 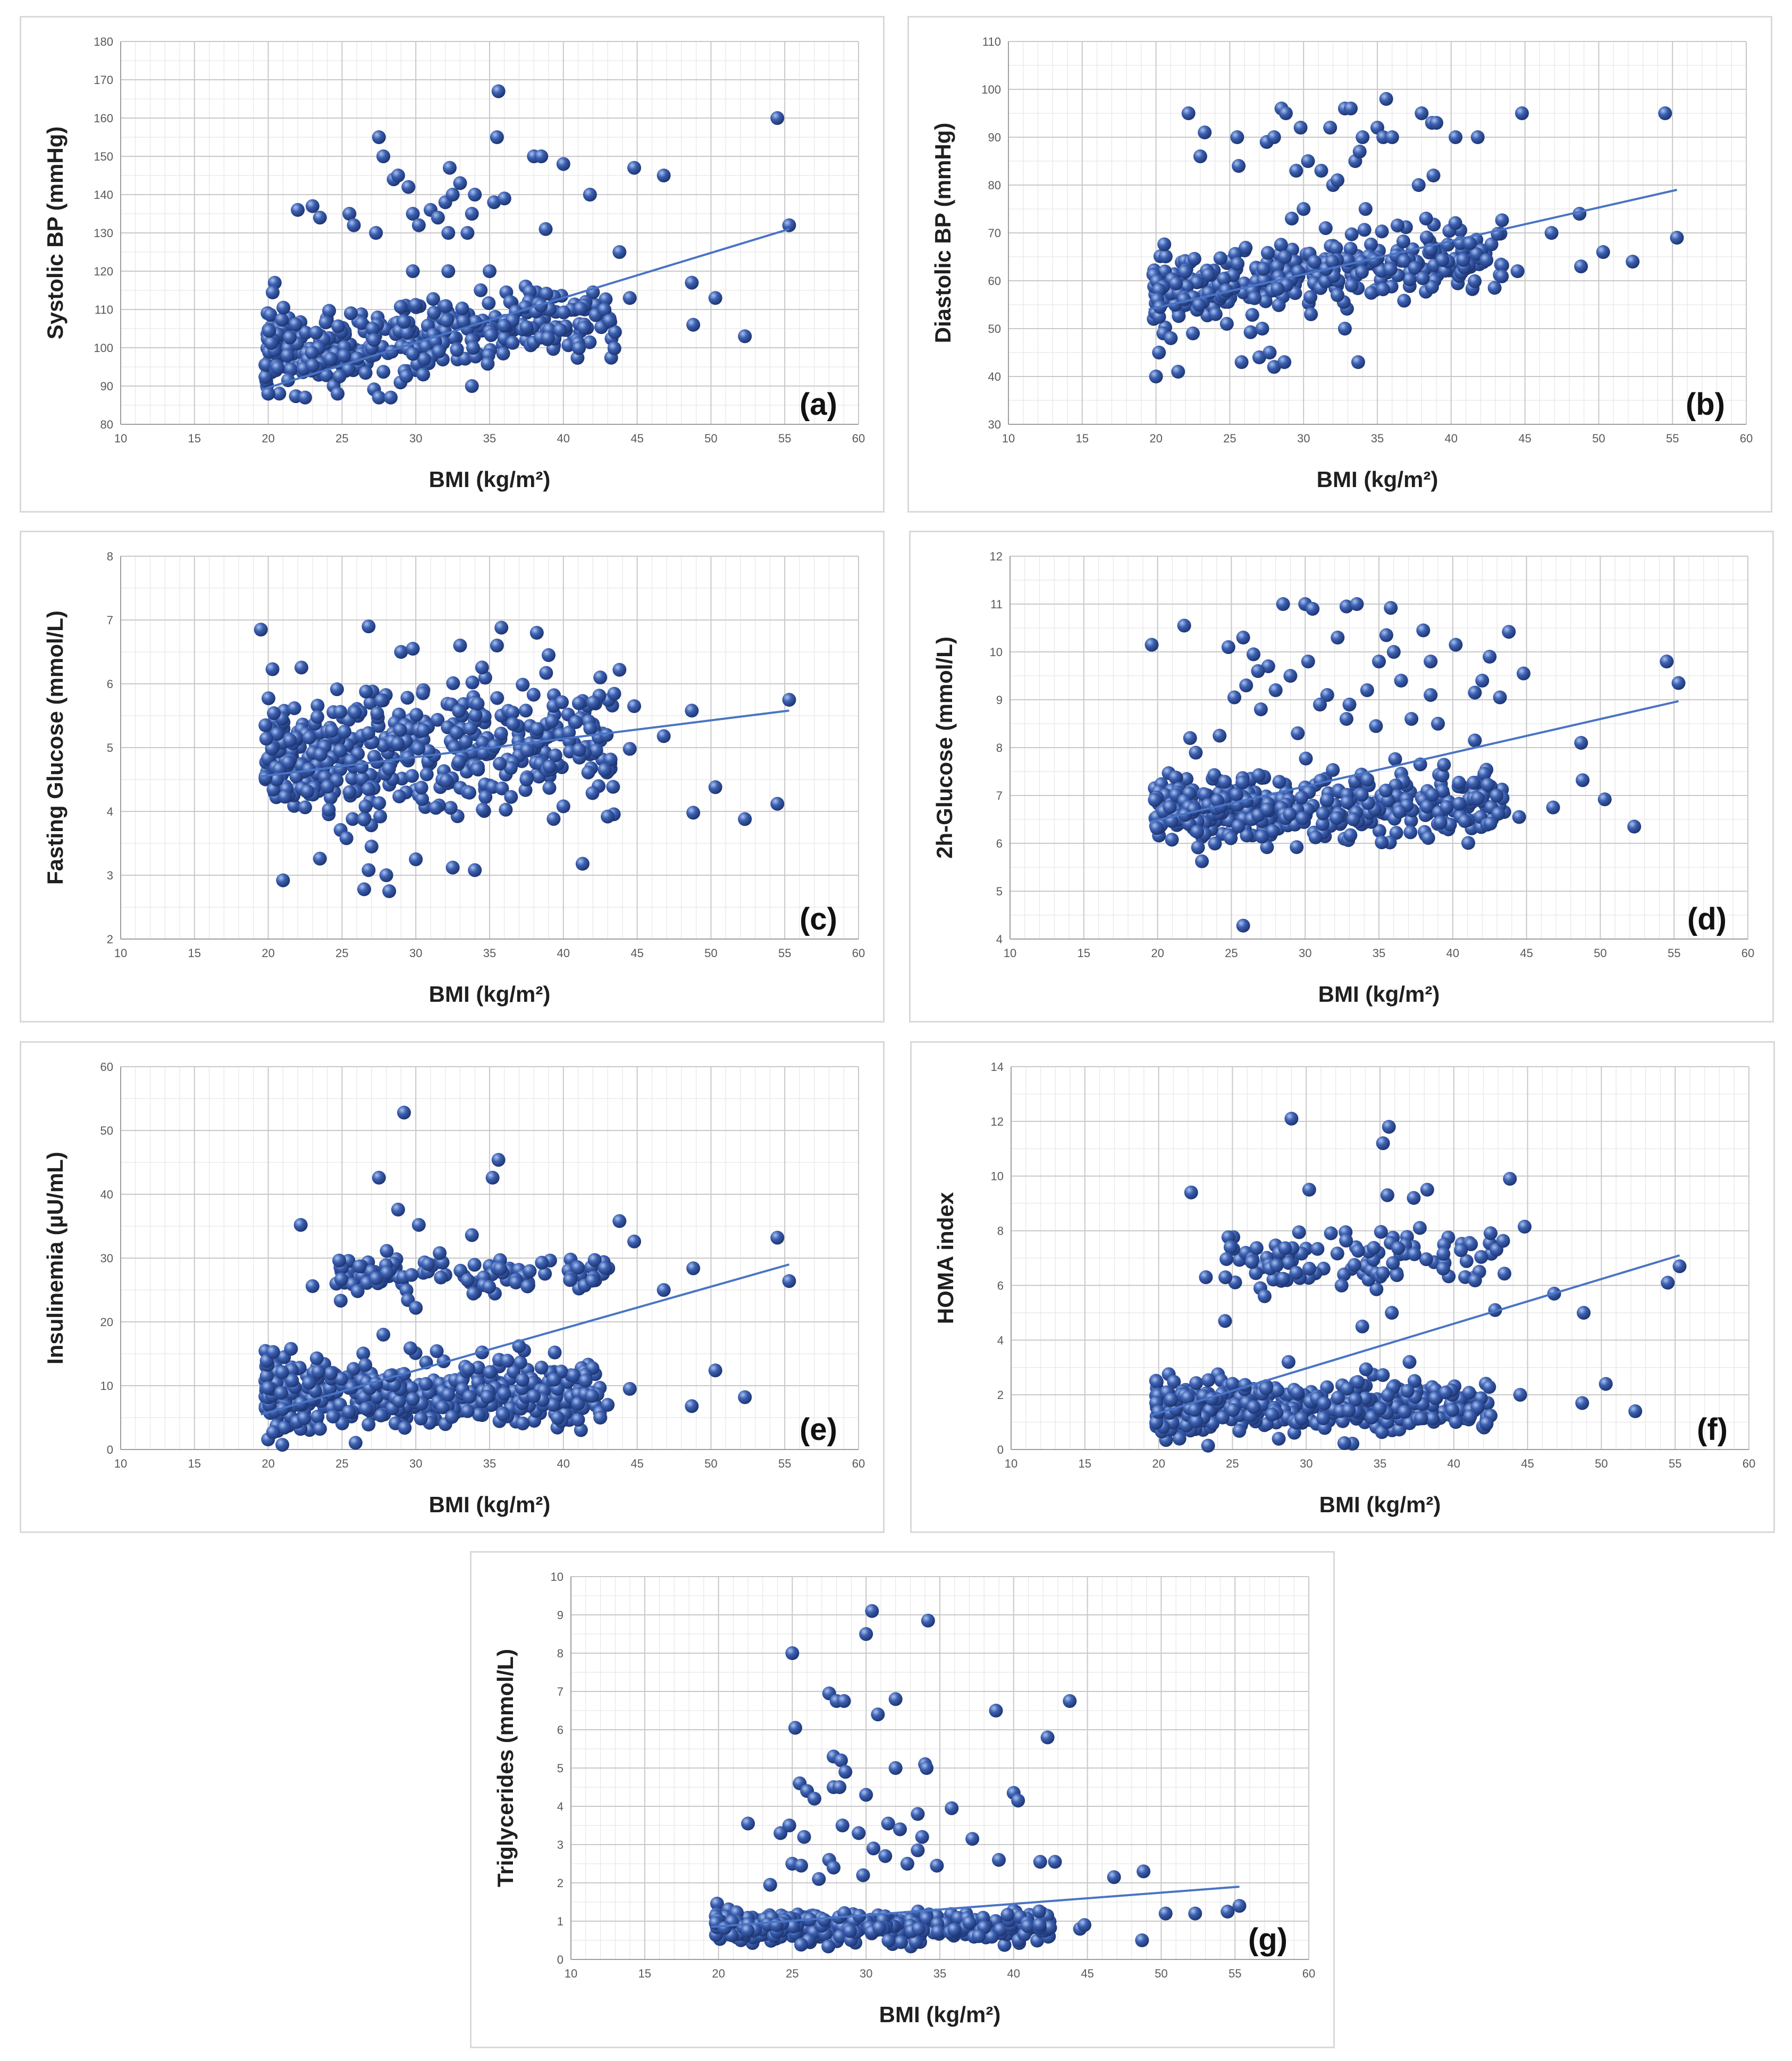 I want to click on x-tick-label: 25, so click(x=341, y=1463).